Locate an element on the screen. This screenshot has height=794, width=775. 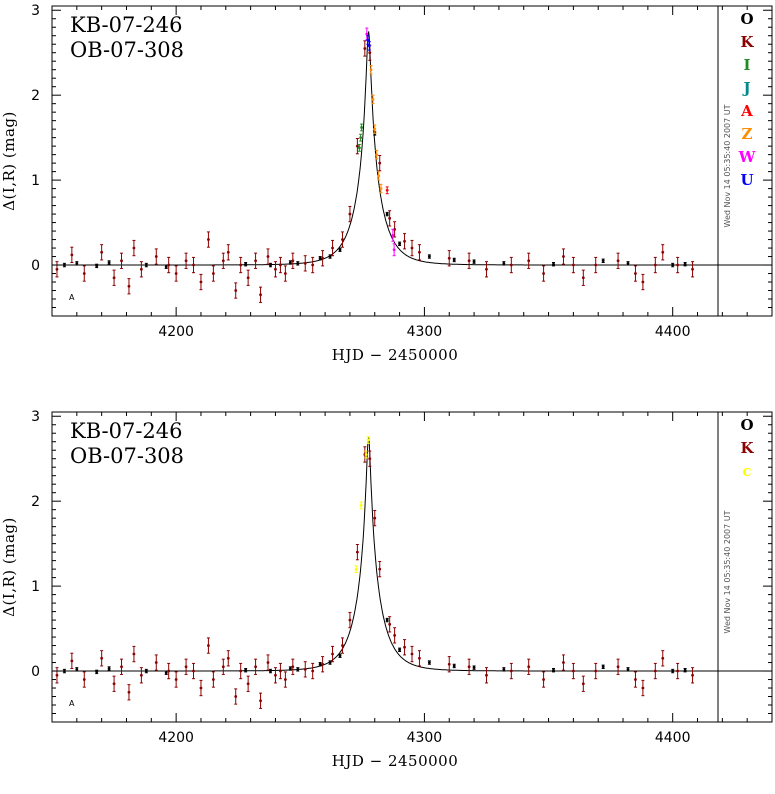
y-tick-label: 3 is located at coordinates (35, 11).